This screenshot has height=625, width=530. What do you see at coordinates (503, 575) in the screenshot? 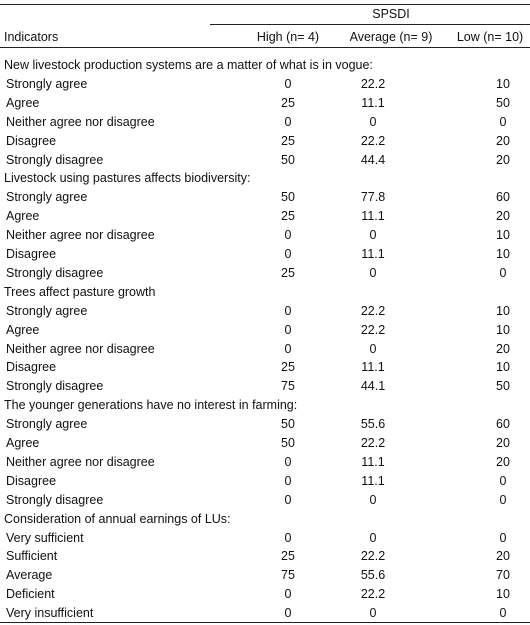
I see `cell-value: 70` at bounding box center [503, 575].